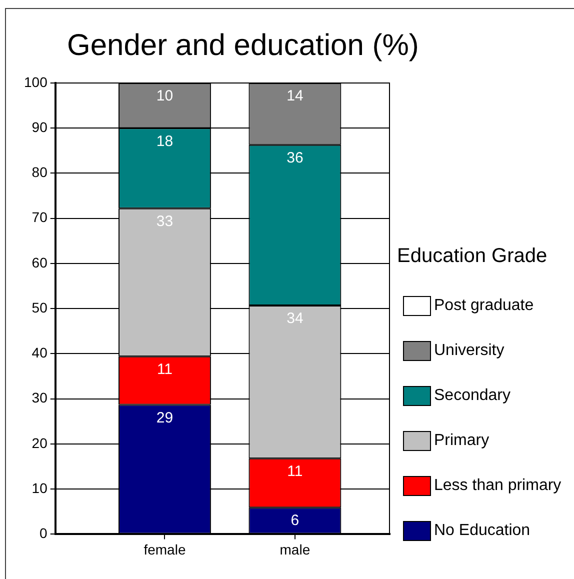 This screenshot has height=579, width=574. Describe the element at coordinates (295, 549) in the screenshot. I see `x-tick-label: male` at that location.